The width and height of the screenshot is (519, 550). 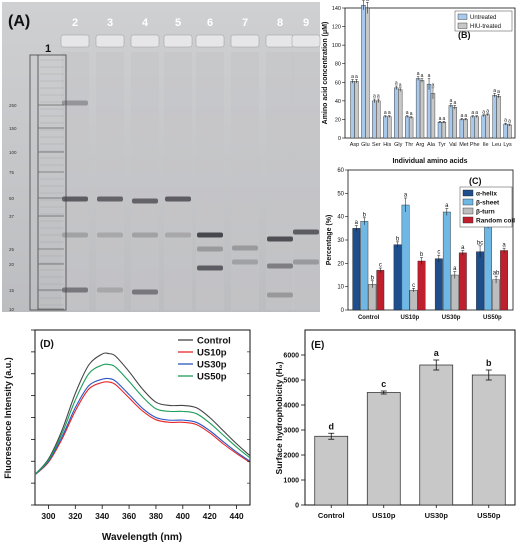 What do you see at coordinates (374, 119) in the screenshot?
I see `bar-untreated-ser` at bounding box center [374, 119].